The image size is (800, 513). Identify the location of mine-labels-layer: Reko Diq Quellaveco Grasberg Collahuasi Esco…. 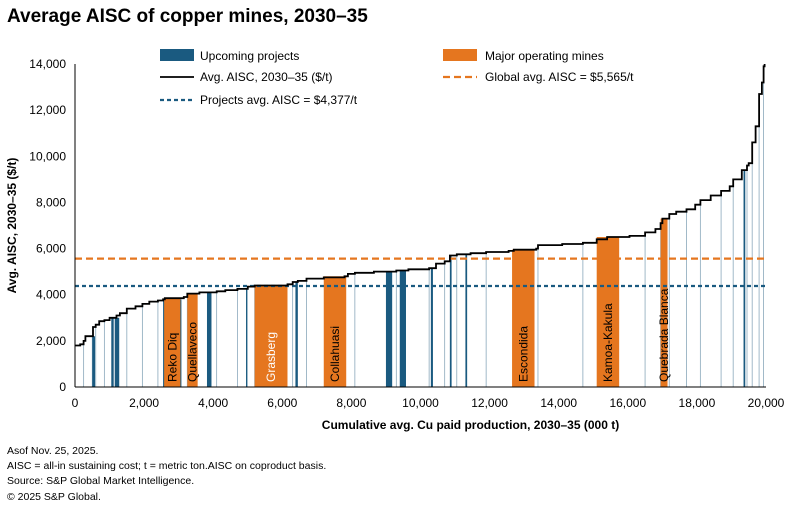
(418, 335).